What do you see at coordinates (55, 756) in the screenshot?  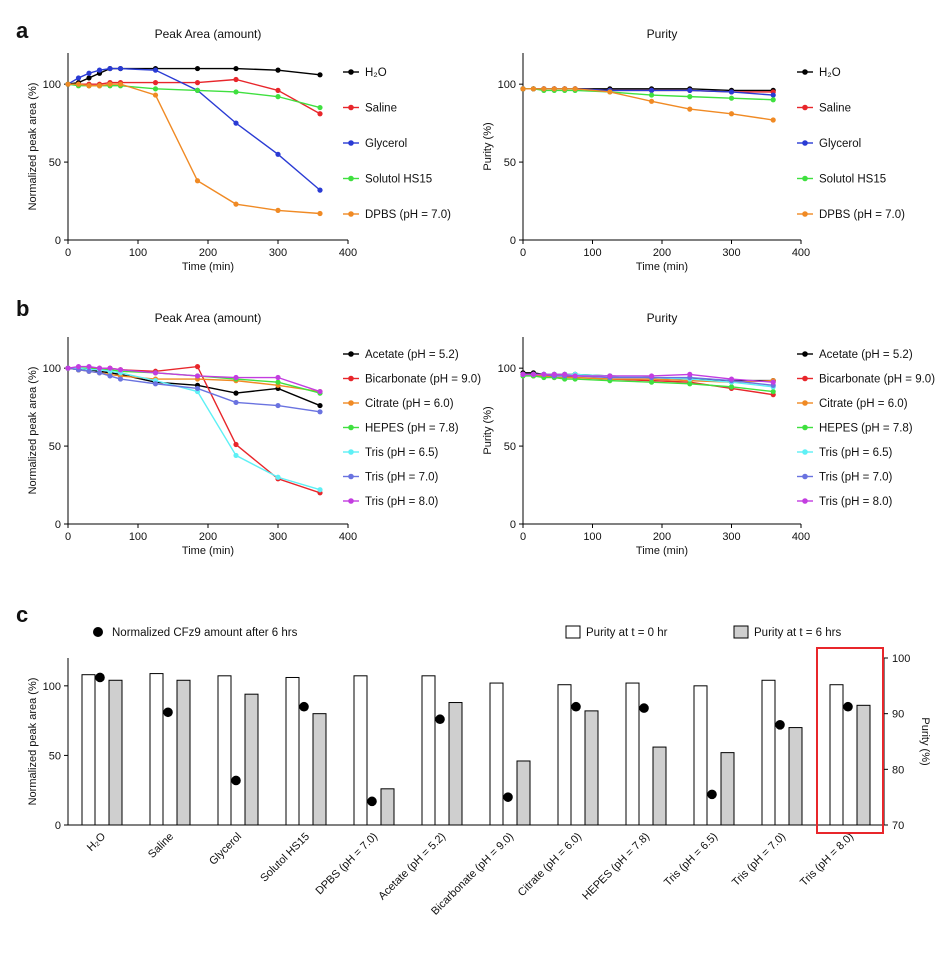 I see `left-tick-label: 50` at bounding box center [55, 756].